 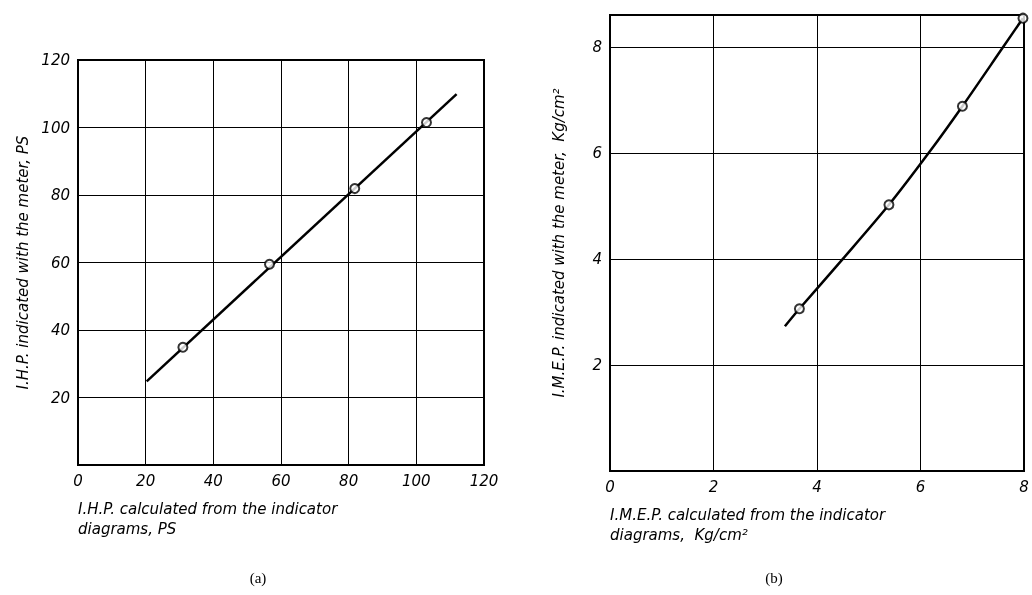 What do you see at coordinates (817, 486) in the screenshot?
I see `x-tick-label: 4` at bounding box center [817, 486].